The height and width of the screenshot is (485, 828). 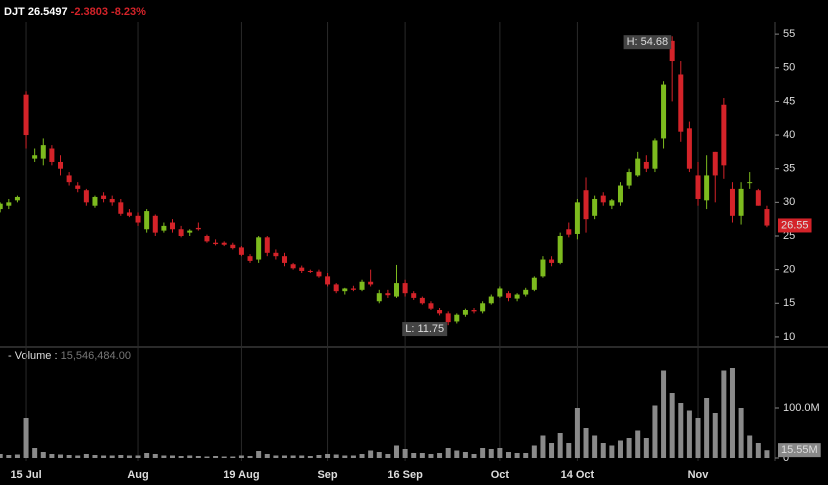 I want to click on change-pct: -8.23%, so click(x=128, y=12).